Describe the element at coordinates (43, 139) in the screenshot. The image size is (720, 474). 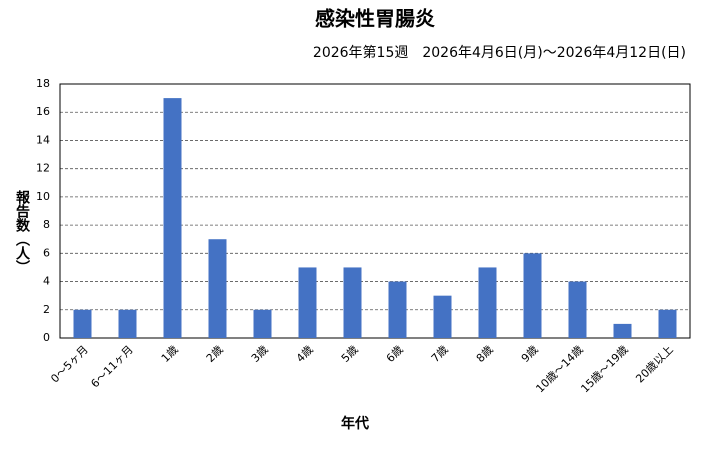
I see `y-tick-label: 14` at that location.